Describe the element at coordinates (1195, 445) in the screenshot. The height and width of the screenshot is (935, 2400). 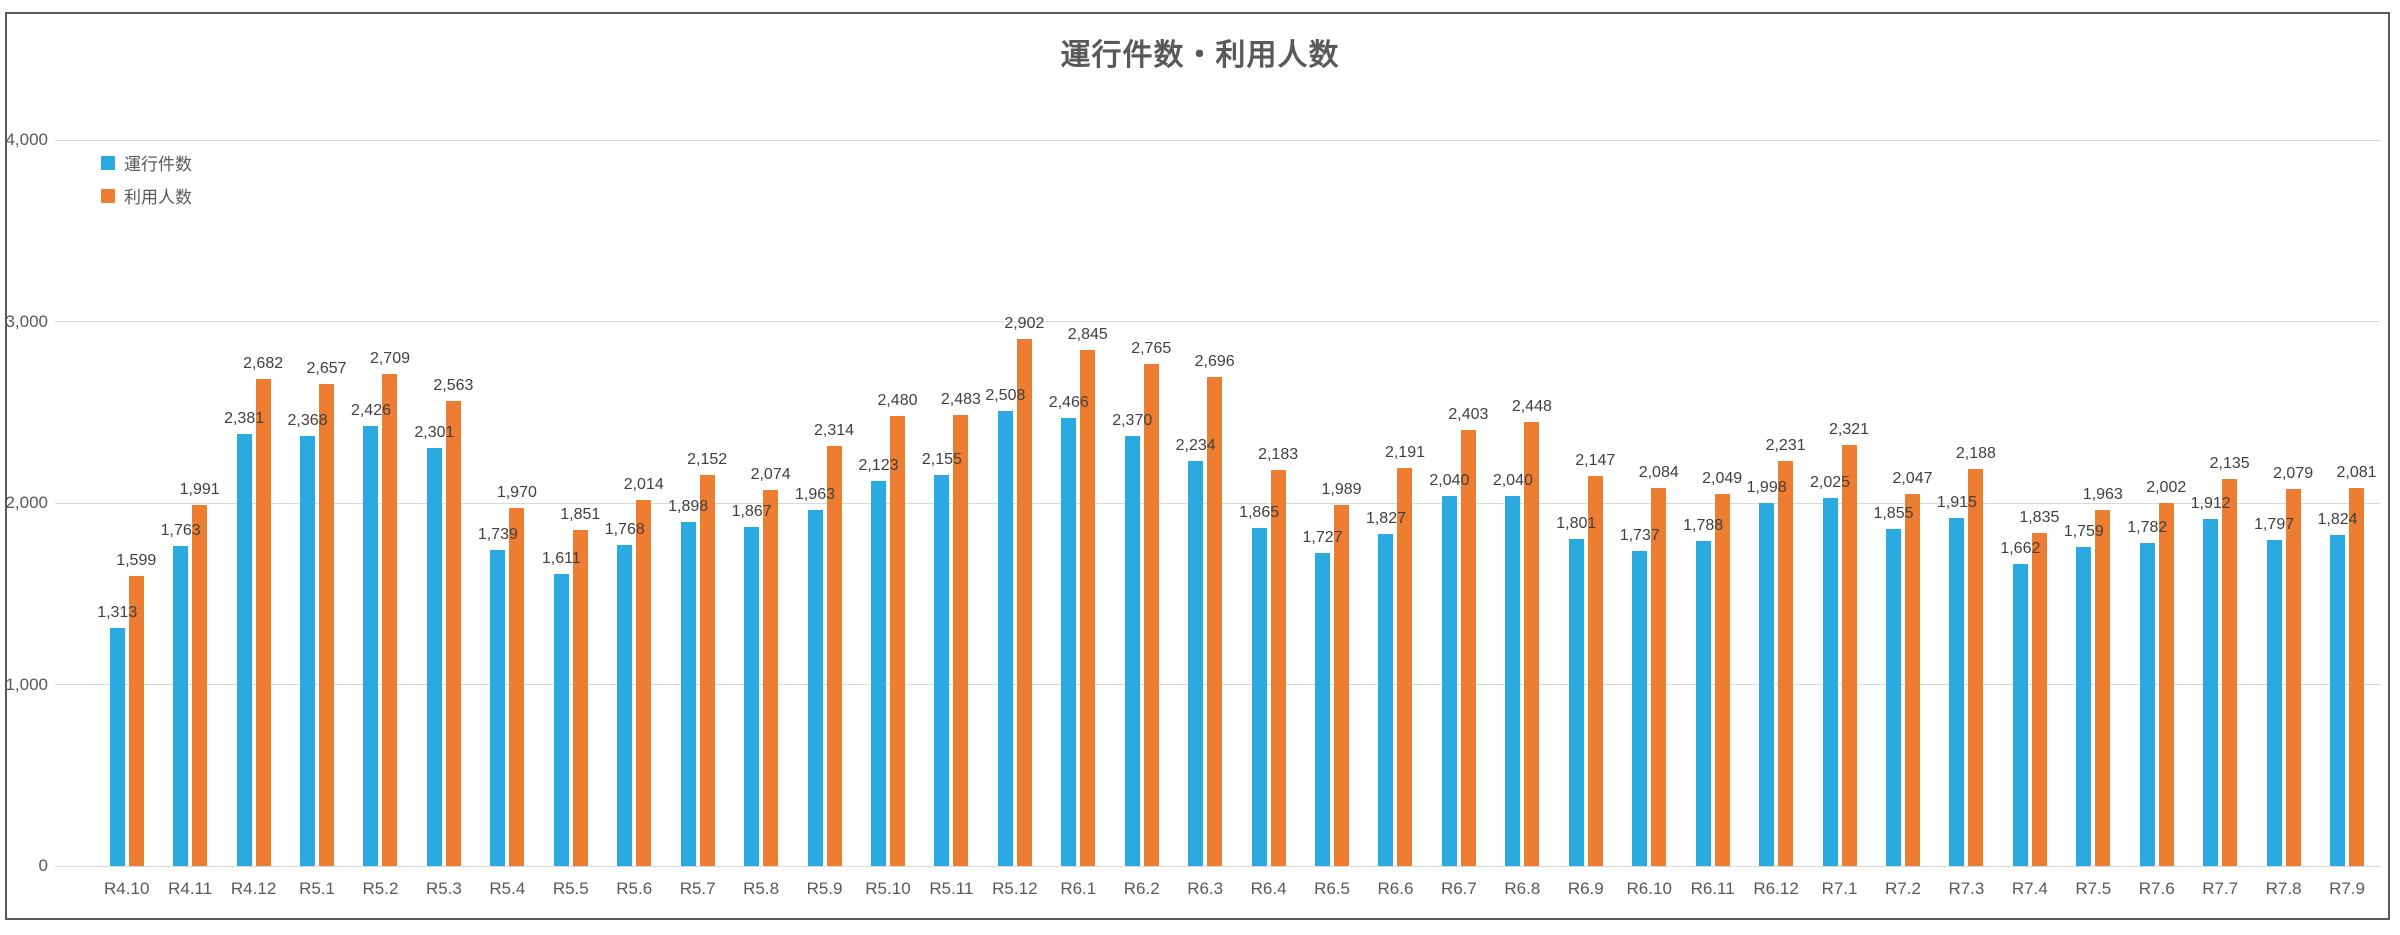
I see `value-label: 2,234` at that location.